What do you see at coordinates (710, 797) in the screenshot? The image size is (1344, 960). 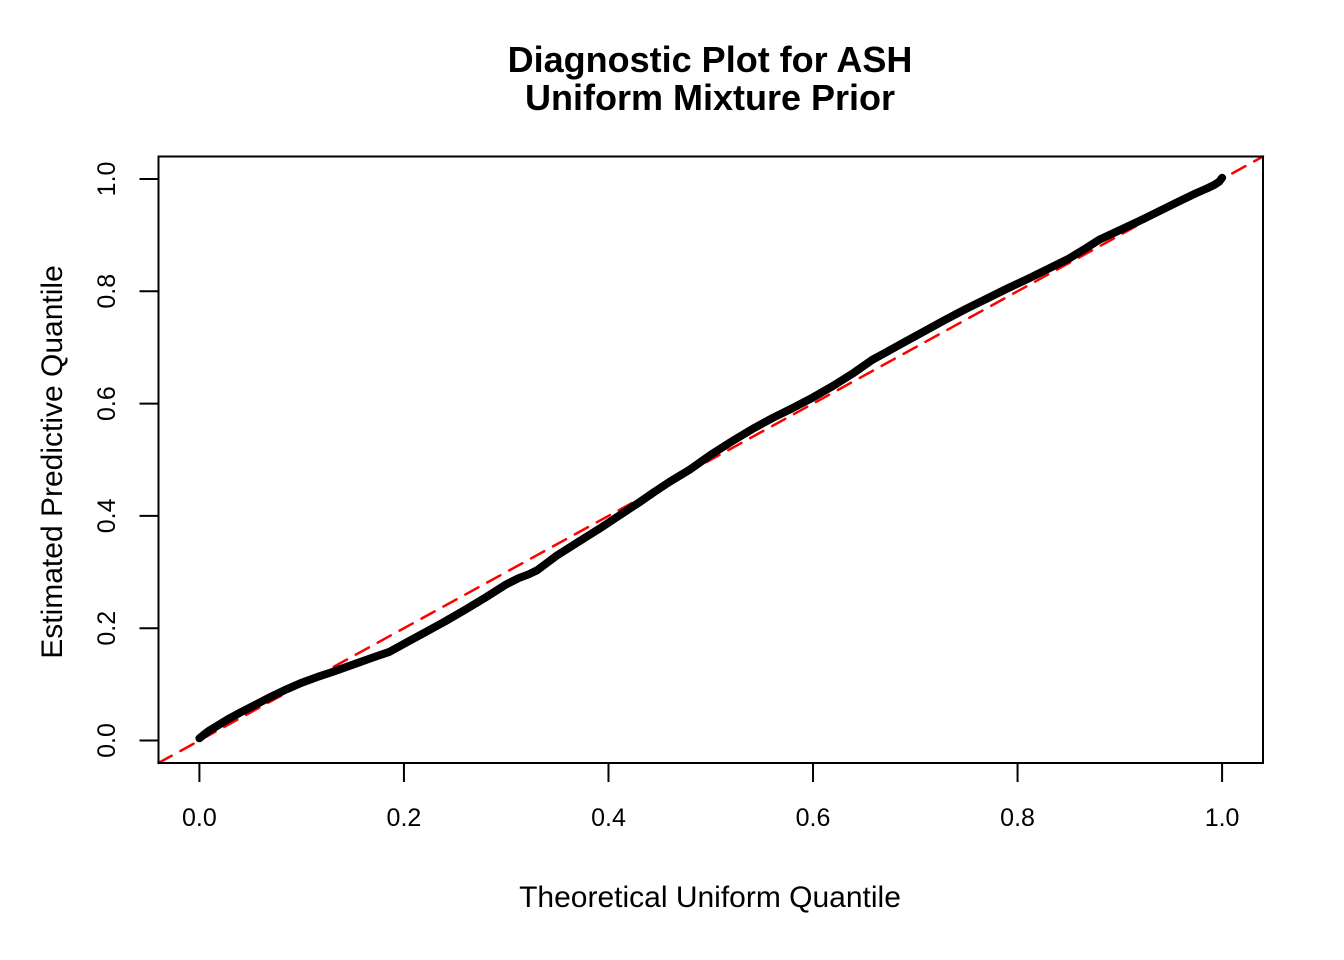 I see `x-axis-ticks: 0.0 0.2 0.4 0.6 0.8 1.0` at bounding box center [710, 797].